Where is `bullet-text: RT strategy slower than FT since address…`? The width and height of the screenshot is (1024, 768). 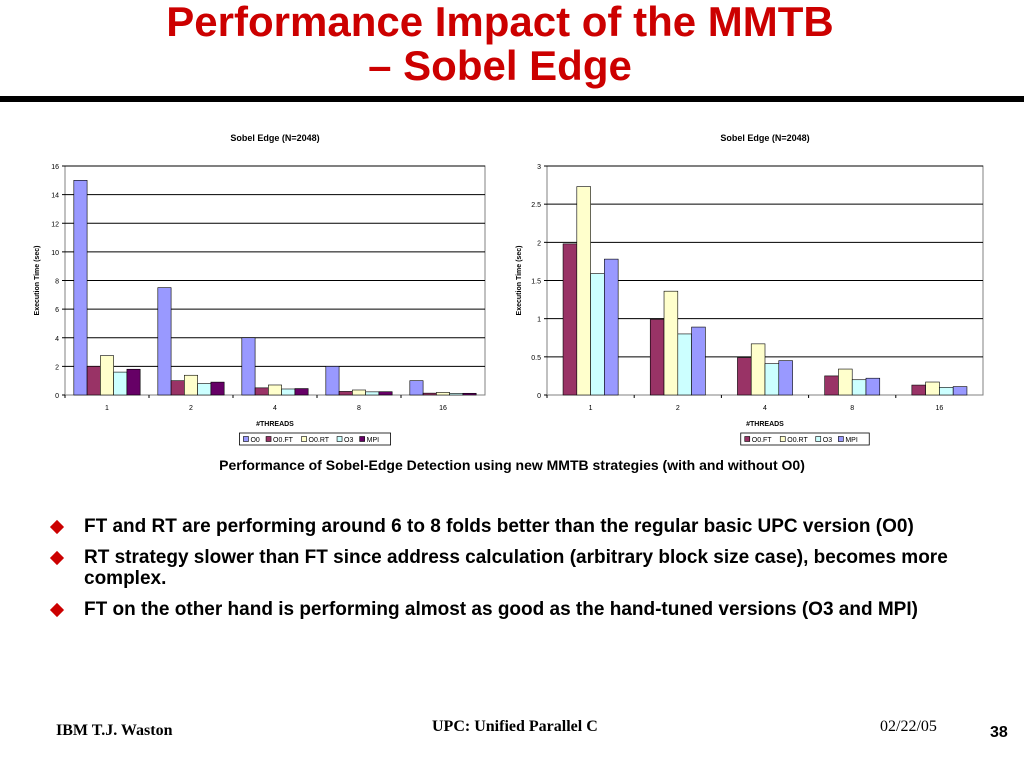
bullet-text: RT strategy slower than FT since address… is located at coordinates (516, 568).